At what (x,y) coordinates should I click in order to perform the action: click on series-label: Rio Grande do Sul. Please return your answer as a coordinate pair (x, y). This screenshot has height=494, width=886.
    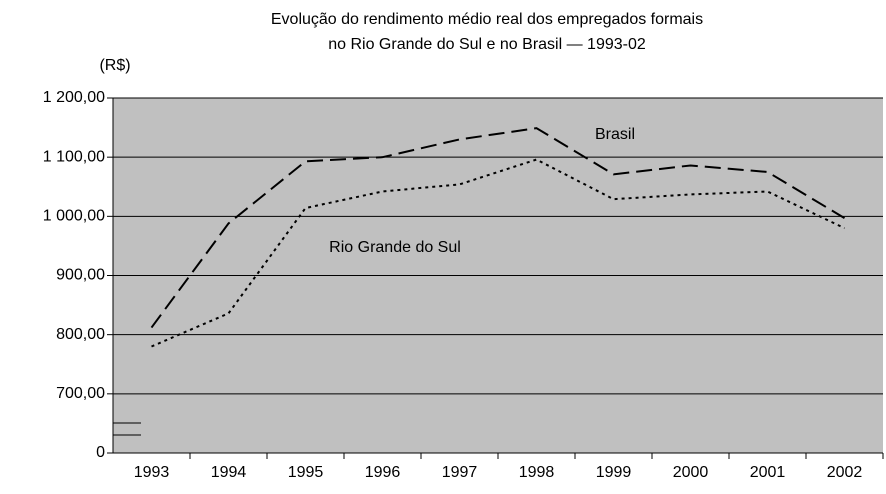
    Looking at the image, I should click on (395, 247).